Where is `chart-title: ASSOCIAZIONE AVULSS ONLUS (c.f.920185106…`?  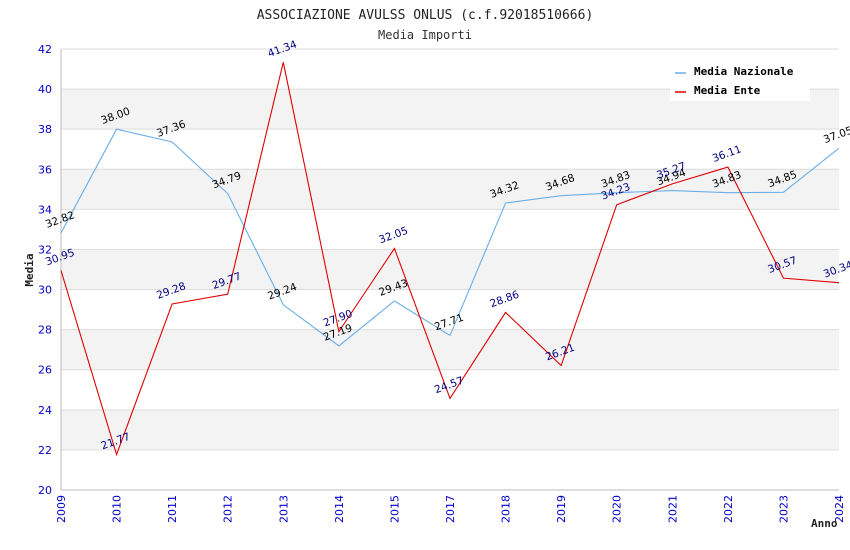 chart-title: ASSOCIAZIONE AVULSS ONLUS (c.f.920185106… is located at coordinates (425, 15).